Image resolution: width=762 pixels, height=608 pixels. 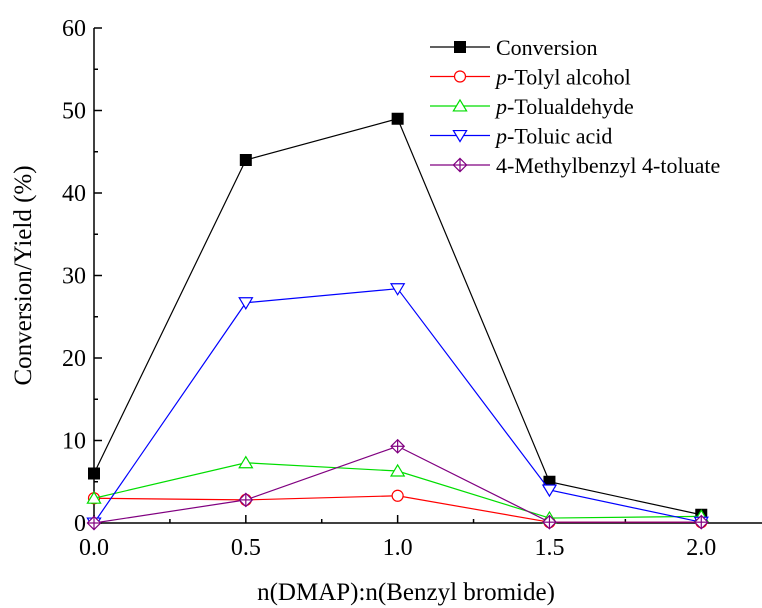 I want to click on legend-label-text: -Tolualdehyde, so click(x=570, y=106).